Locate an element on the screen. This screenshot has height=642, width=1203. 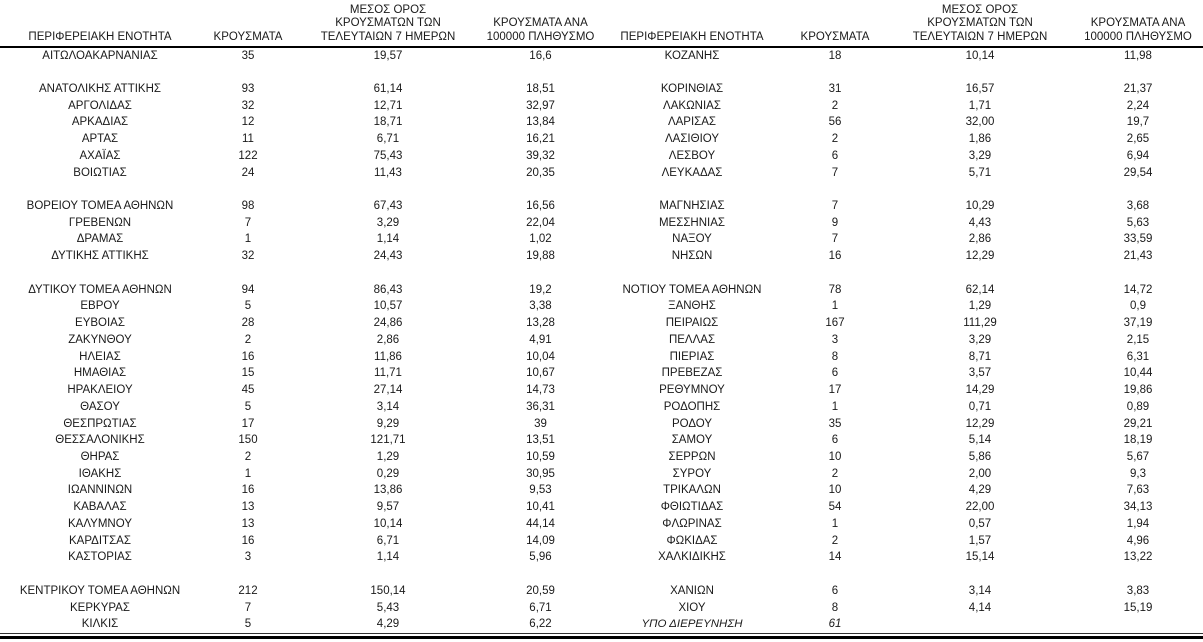
cases-cell: 32 is located at coordinates (248, 256).